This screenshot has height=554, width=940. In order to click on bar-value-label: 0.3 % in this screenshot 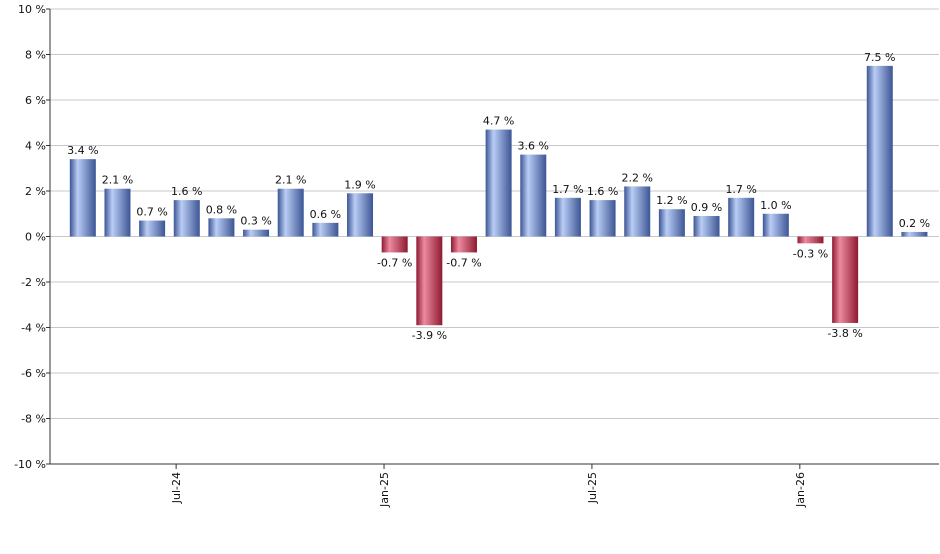, I will do `click(255, 221)`.